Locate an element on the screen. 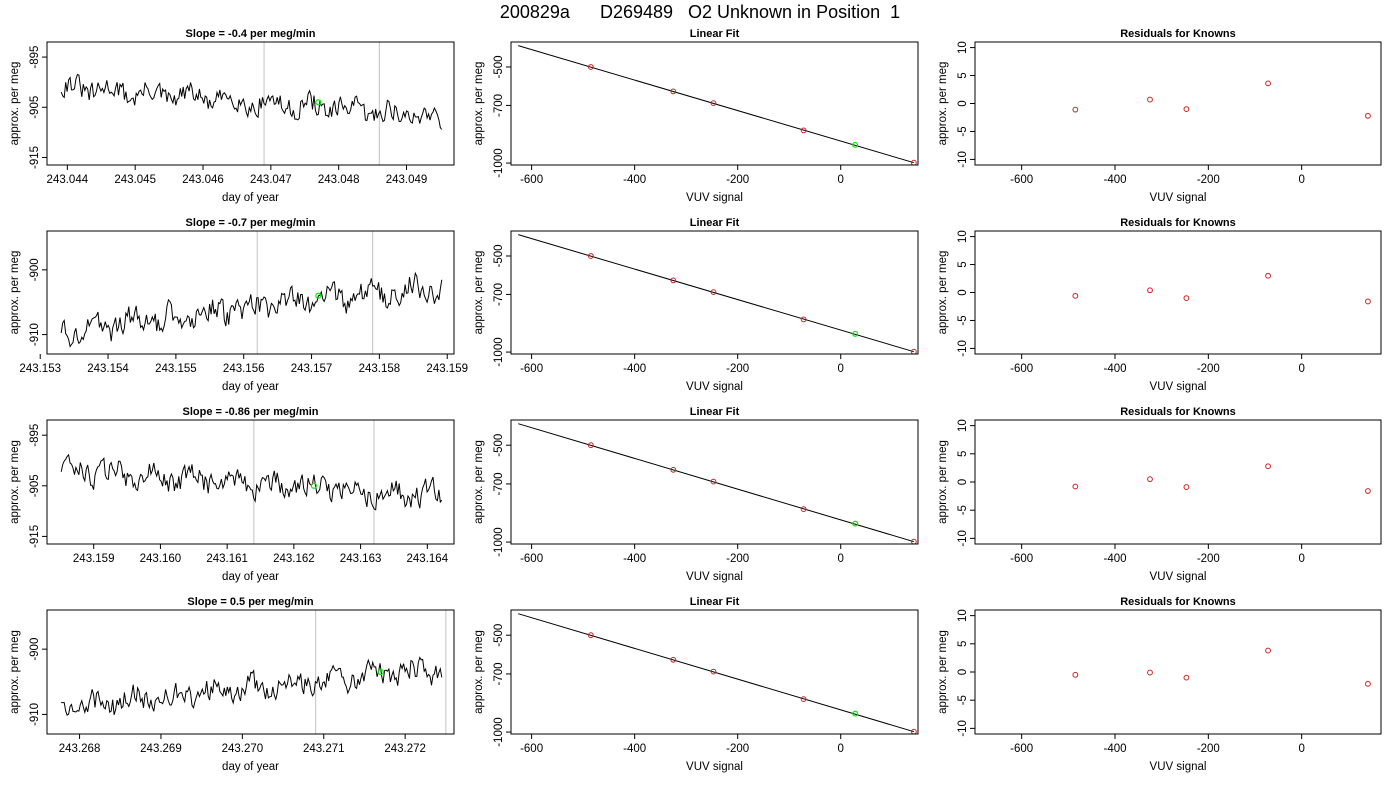 The height and width of the screenshot is (800, 1400). x-tick-label: 243.161 is located at coordinates (227, 559).